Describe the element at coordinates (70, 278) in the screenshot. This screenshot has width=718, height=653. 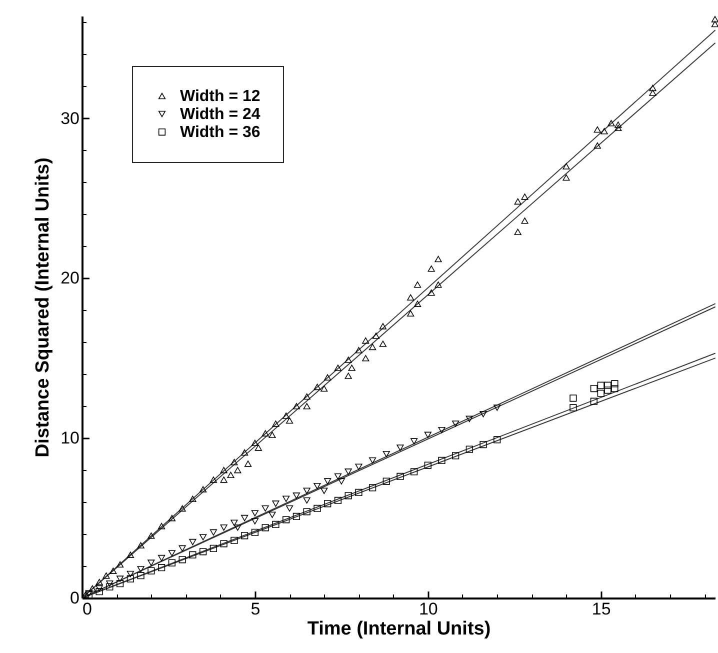
I see `y-tick-label: 20` at that location.